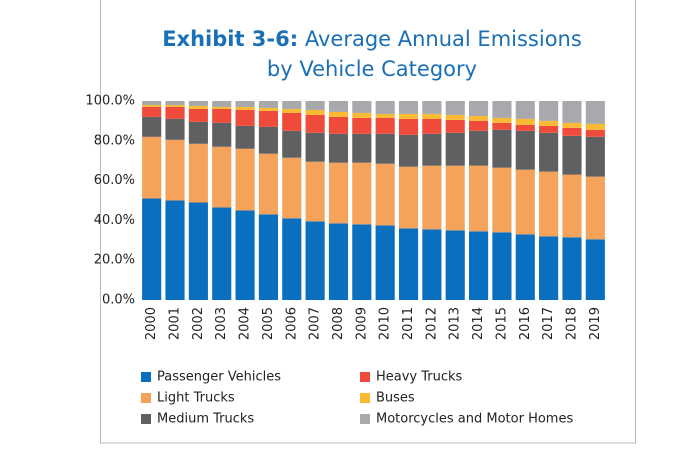 The width and height of the screenshot is (678, 462). What do you see at coordinates (431, 323) in the screenshot?
I see `x-tick-label: 2012` at bounding box center [431, 323].